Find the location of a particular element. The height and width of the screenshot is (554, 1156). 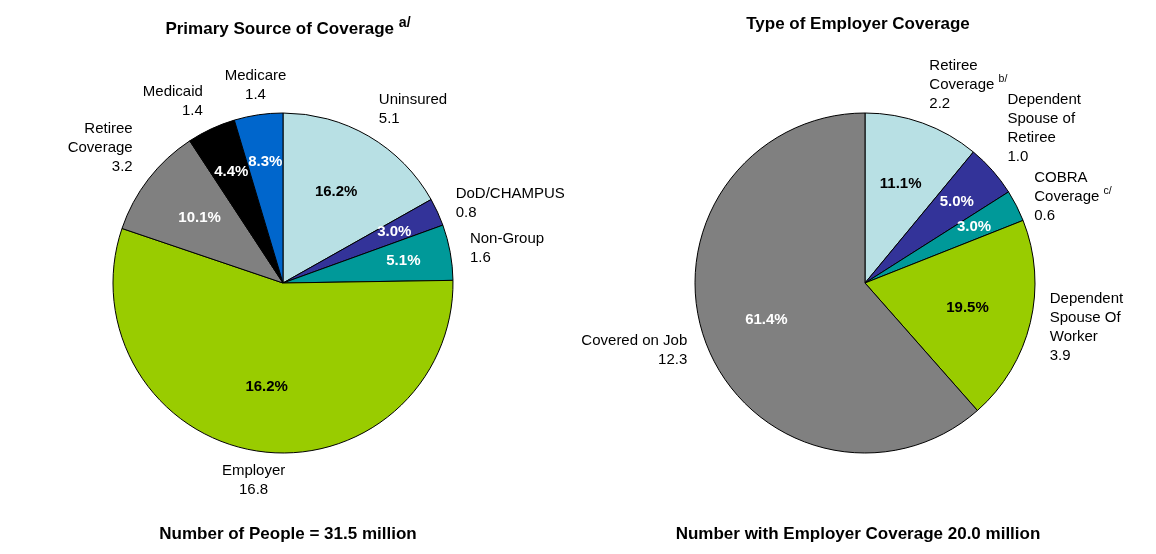

slice-label: Dependent Spouse Of Worker is located at coordinates (1086, 316).